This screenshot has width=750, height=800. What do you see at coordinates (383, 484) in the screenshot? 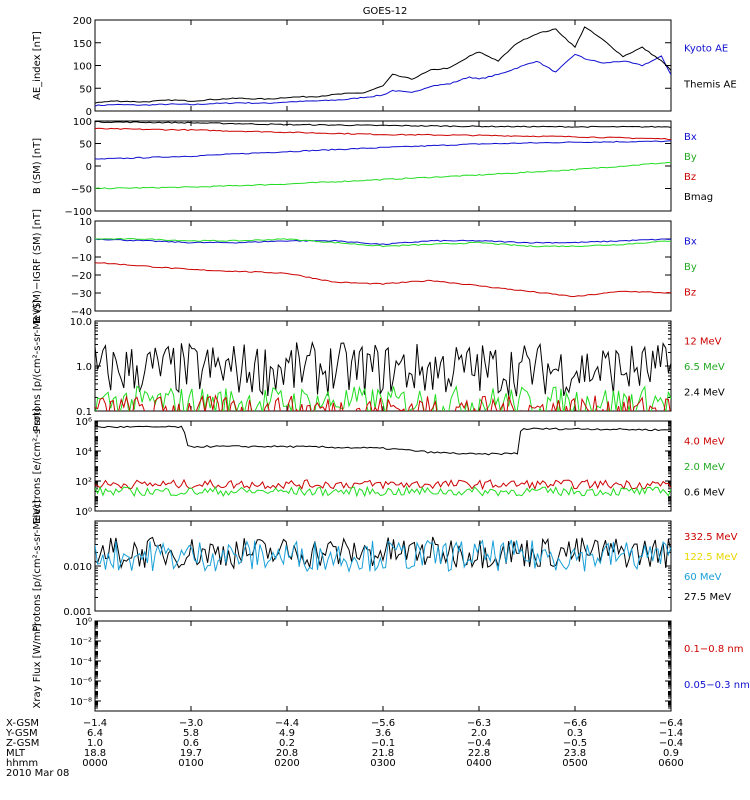
I see `series-line-4-0-mev` at bounding box center [383, 484].